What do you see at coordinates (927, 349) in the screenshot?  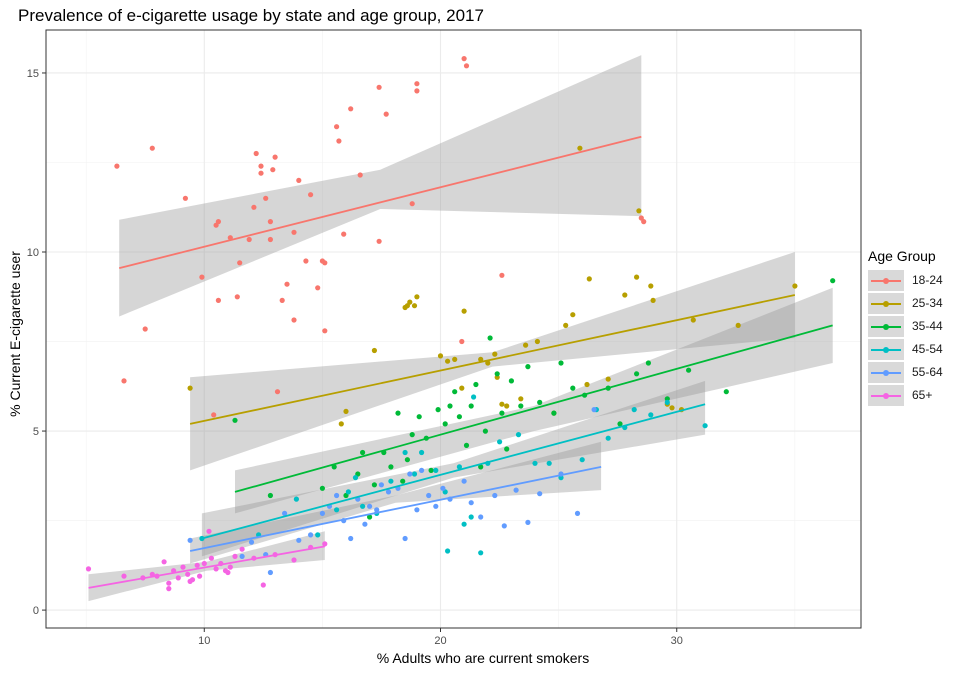 I see `legend-label: 45-54` at bounding box center [927, 349].